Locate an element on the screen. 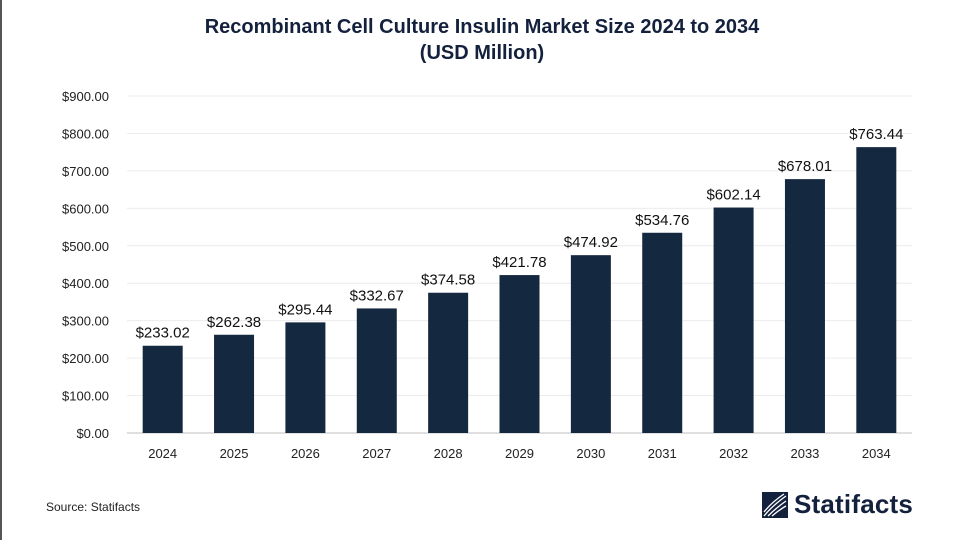  y-tick-label: $300.00 is located at coordinates (85, 321).